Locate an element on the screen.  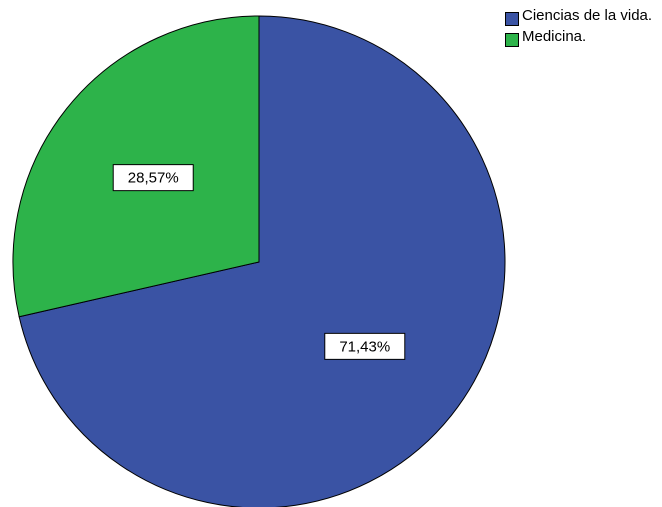
data-label-box-medicina is located at coordinates (153, 178).